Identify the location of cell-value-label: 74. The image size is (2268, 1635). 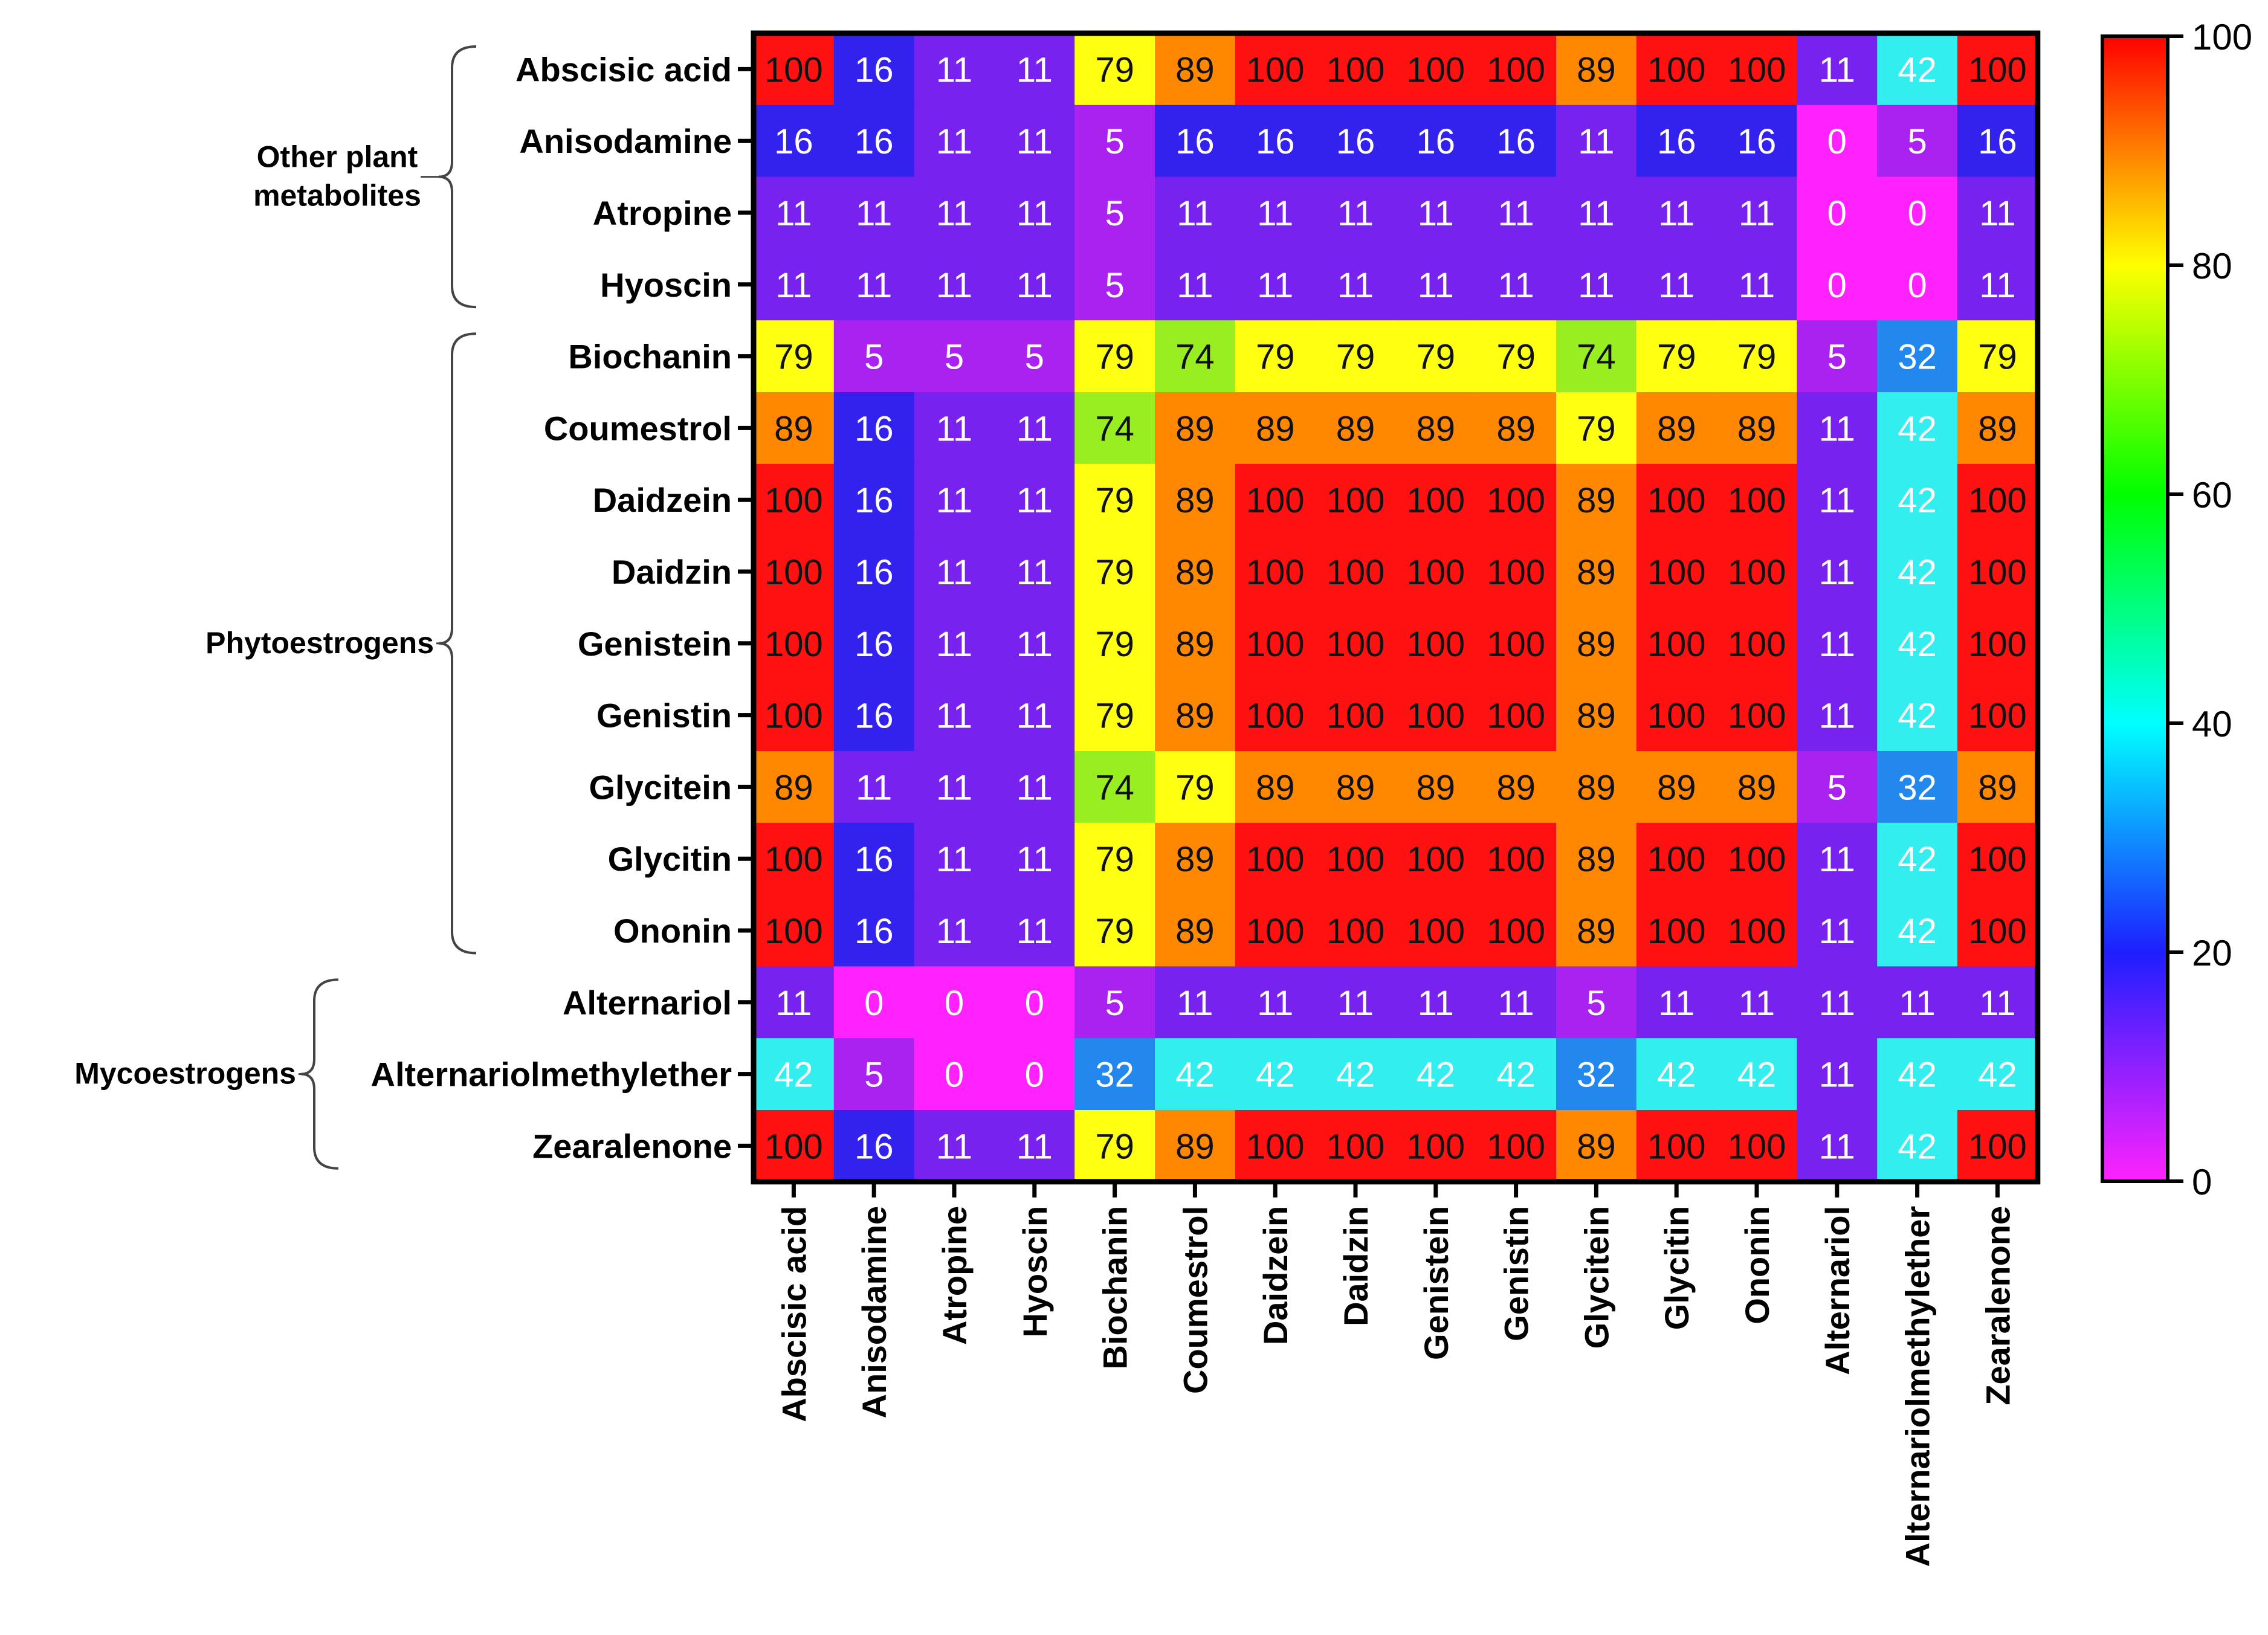
(1596, 357).